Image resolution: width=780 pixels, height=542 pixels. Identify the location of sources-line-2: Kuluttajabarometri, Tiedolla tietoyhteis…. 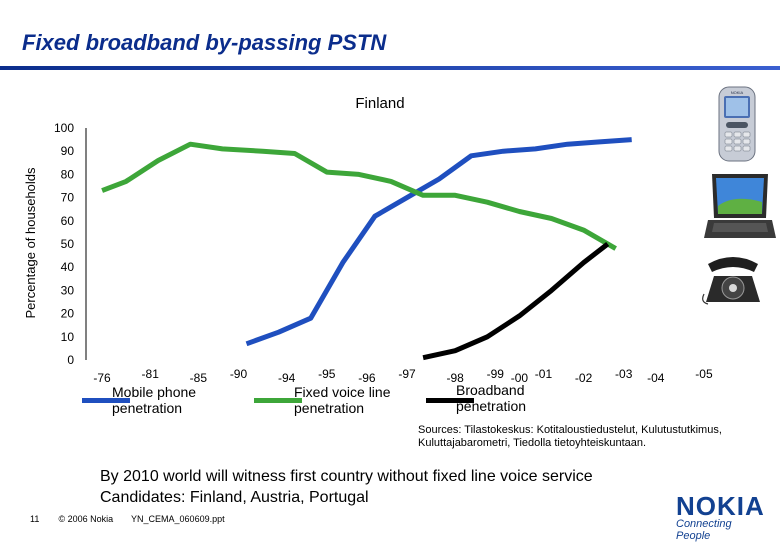
(532, 443).